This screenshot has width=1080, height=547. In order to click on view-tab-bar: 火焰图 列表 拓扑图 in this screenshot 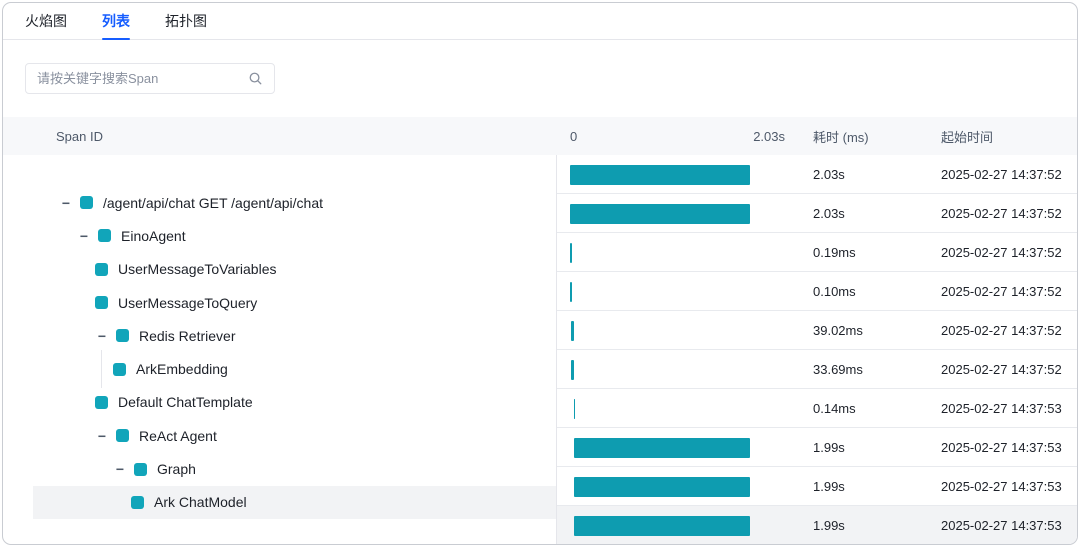, I will do `click(540, 21)`.